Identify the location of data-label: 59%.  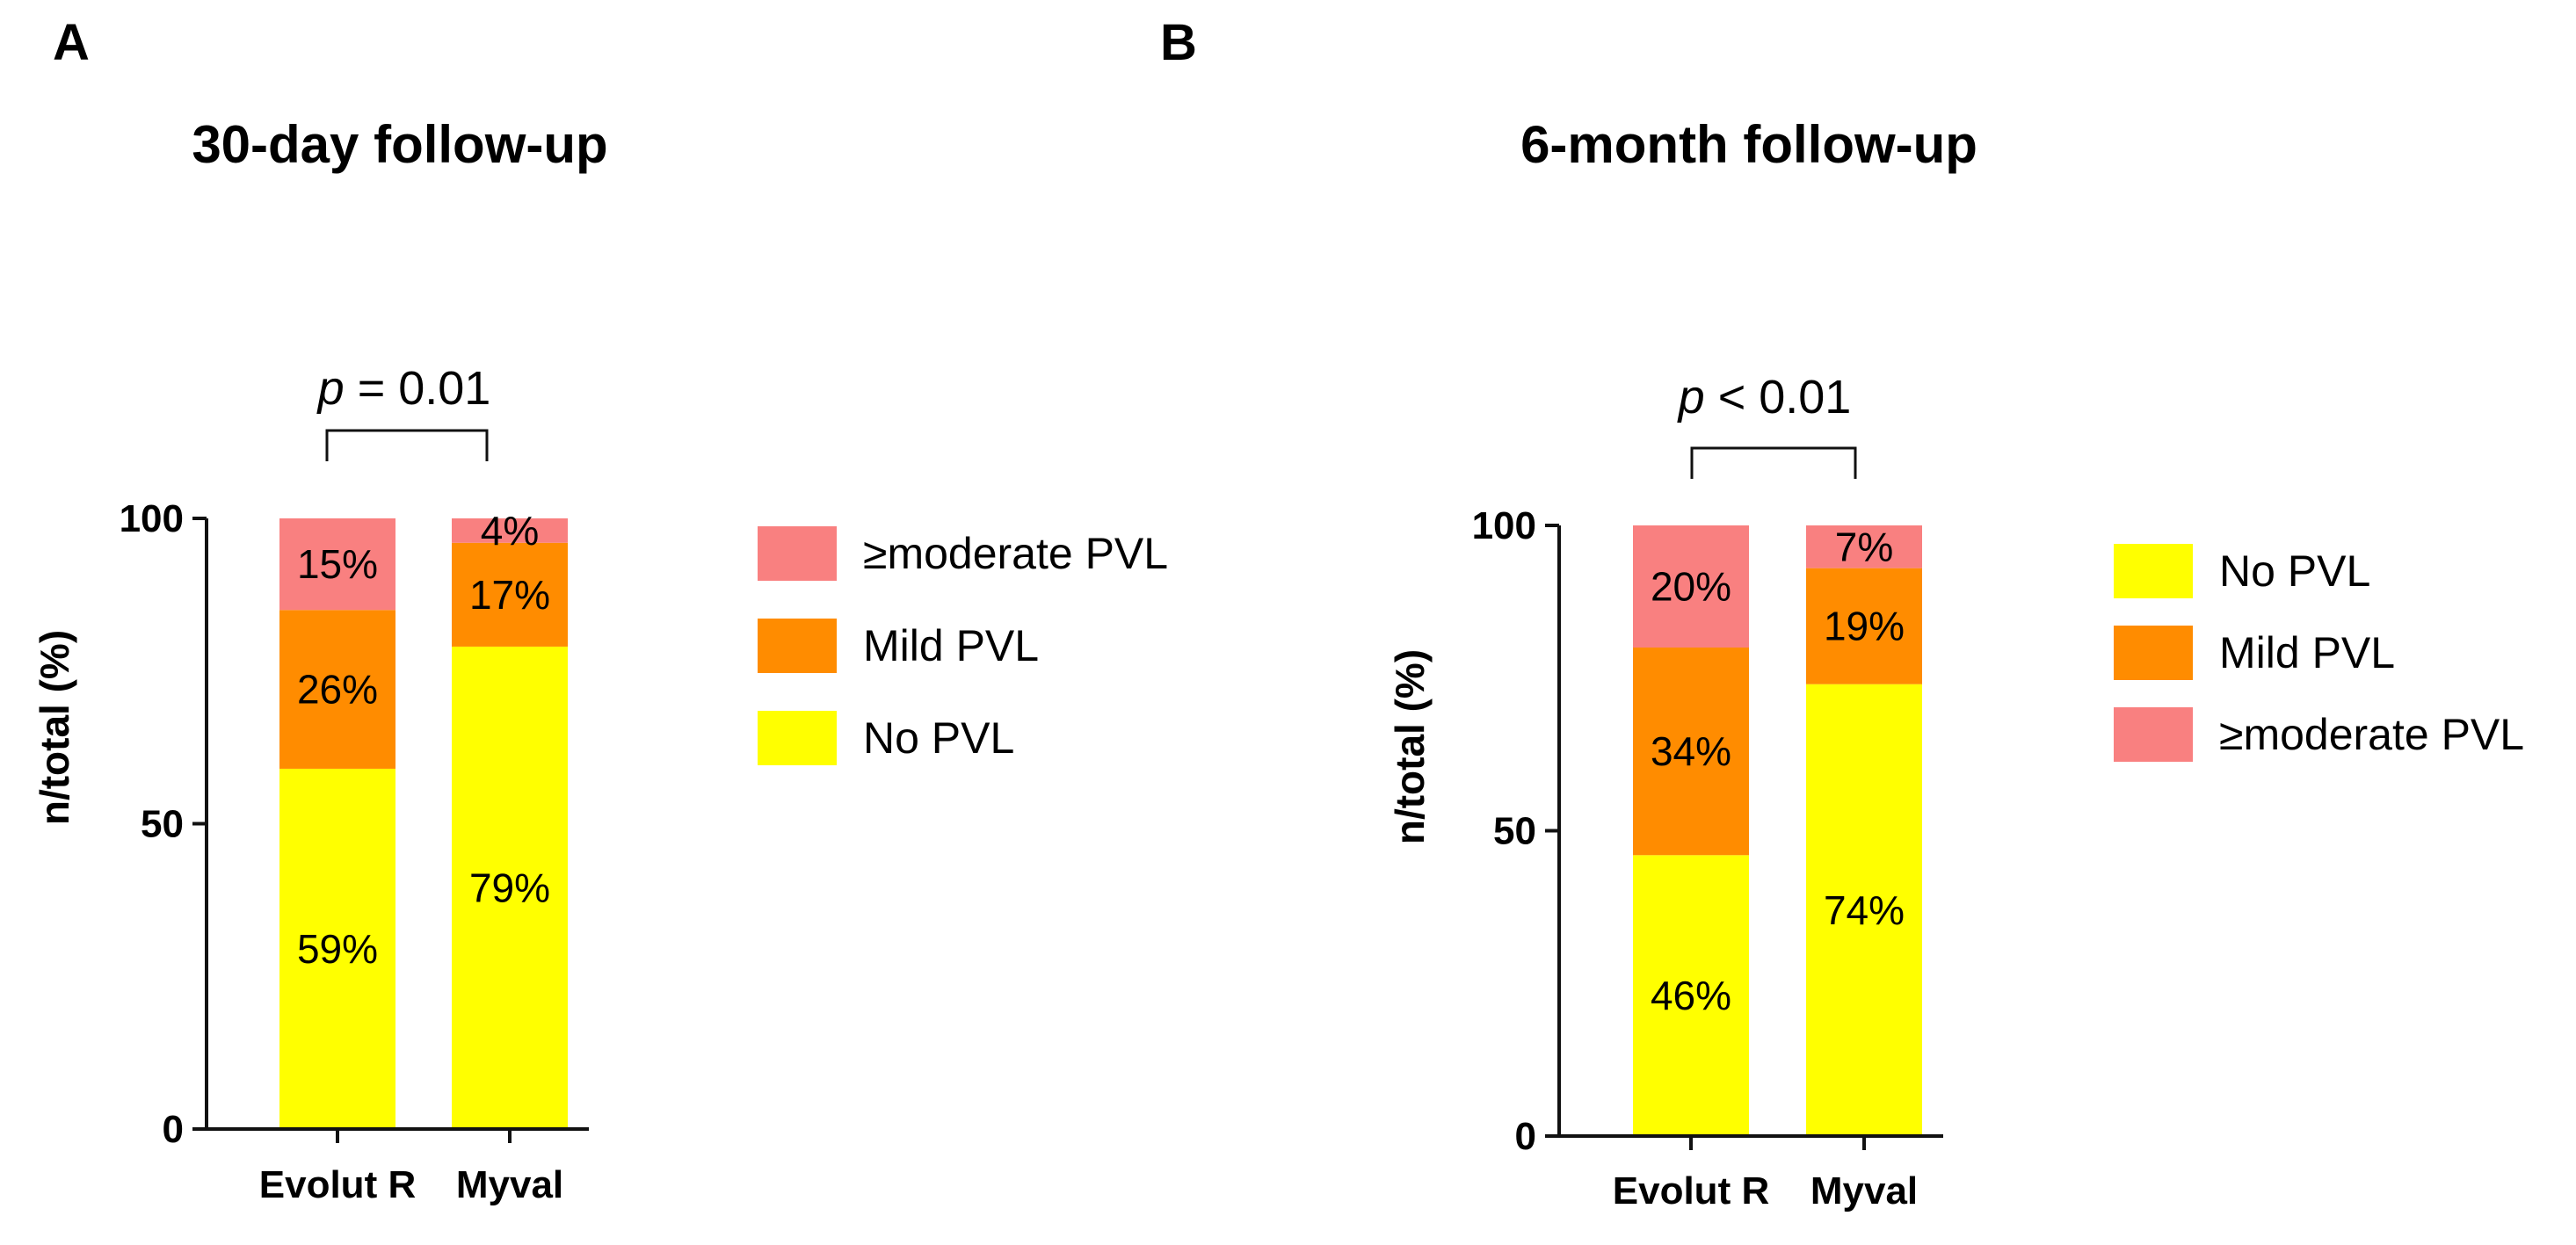
(337, 949).